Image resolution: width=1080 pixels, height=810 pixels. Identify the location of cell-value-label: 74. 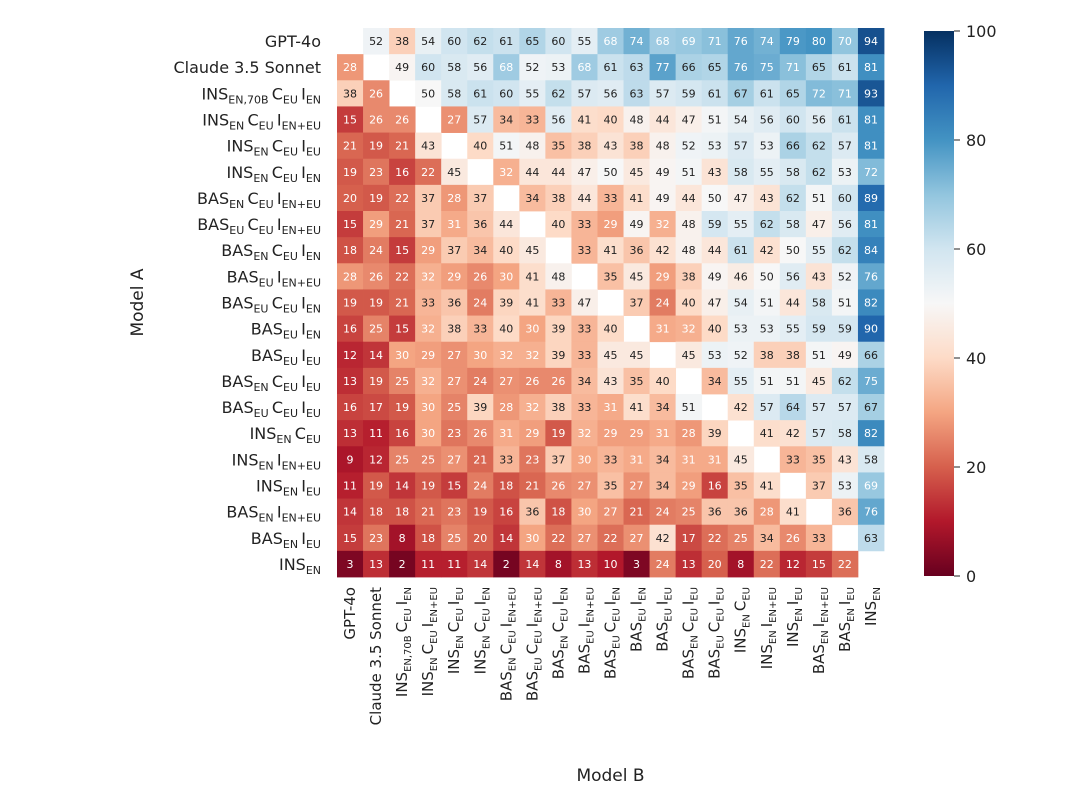
(767, 41).